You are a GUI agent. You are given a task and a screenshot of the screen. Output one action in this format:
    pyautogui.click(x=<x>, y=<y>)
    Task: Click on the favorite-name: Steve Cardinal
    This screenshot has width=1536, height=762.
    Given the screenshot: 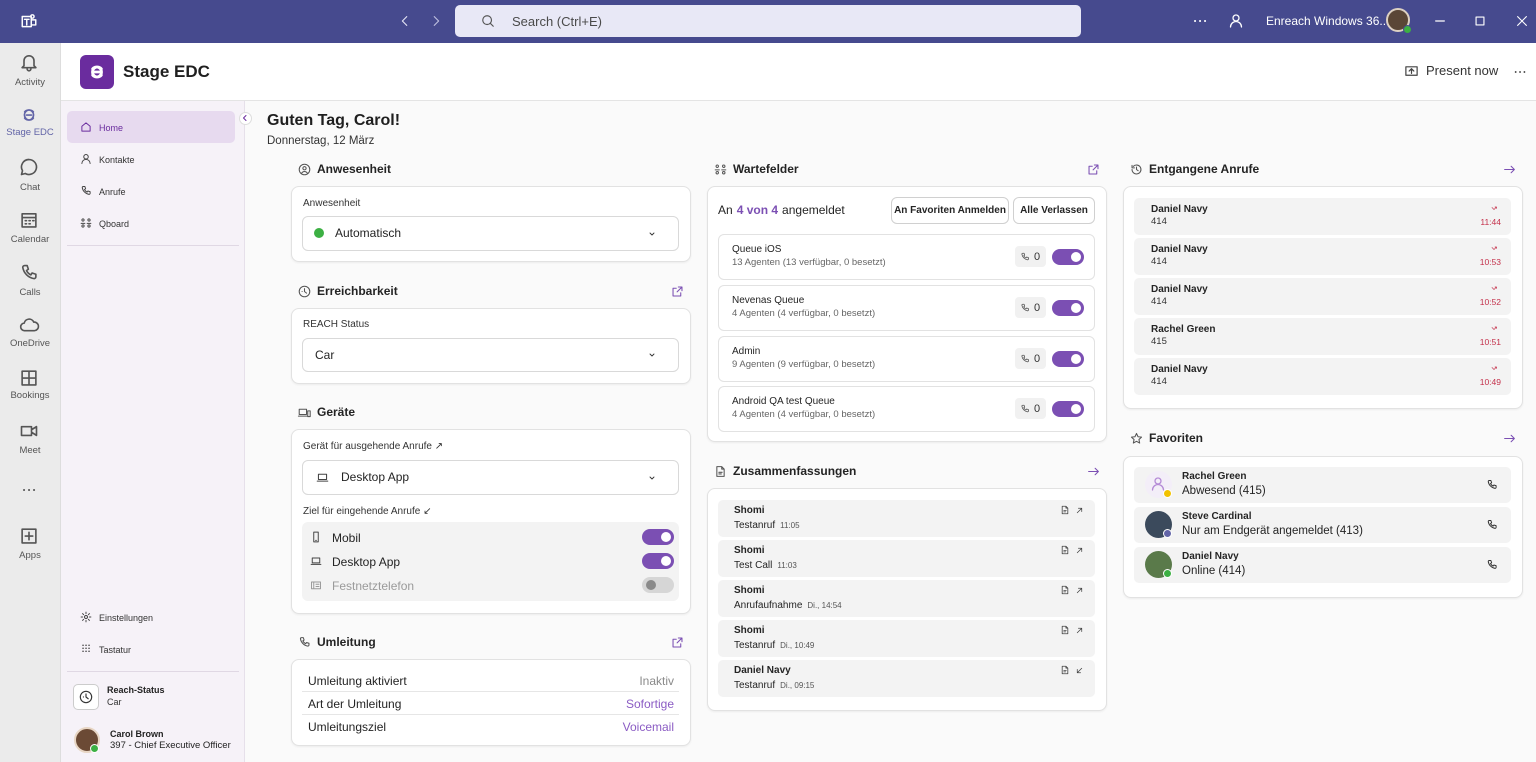 What is the action you would take?
    pyautogui.click(x=1217, y=516)
    